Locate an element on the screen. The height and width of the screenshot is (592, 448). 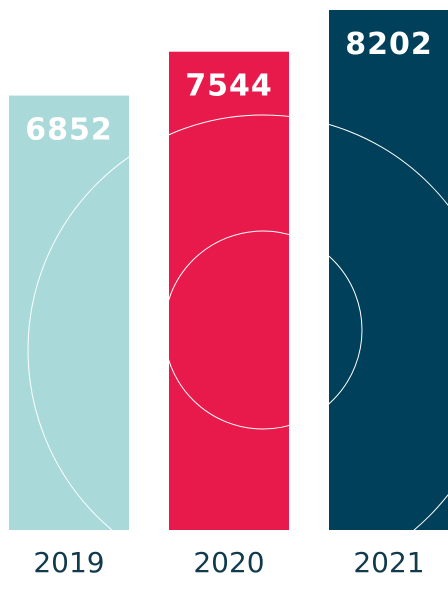
value-label: 6852 is located at coordinates (69, 130).